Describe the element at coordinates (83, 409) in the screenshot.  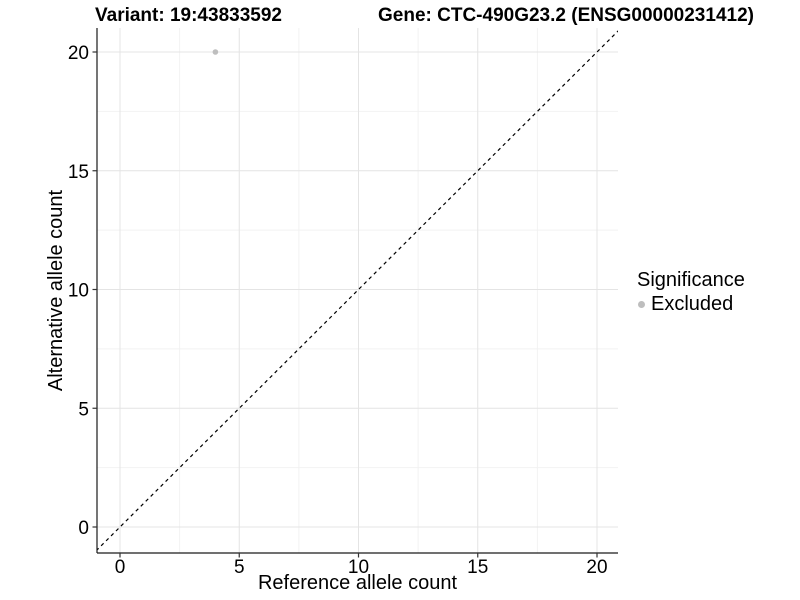
I see `y-tick-label: 5` at that location.